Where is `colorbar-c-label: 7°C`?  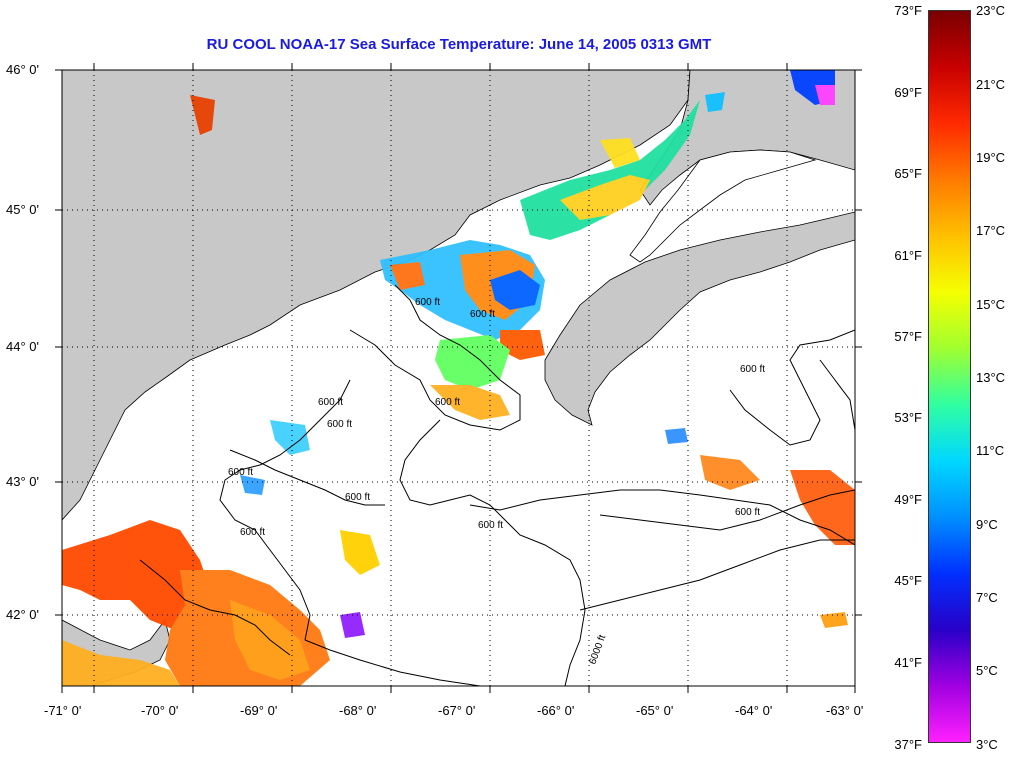
colorbar-c-label: 7°C is located at coordinates (987, 597).